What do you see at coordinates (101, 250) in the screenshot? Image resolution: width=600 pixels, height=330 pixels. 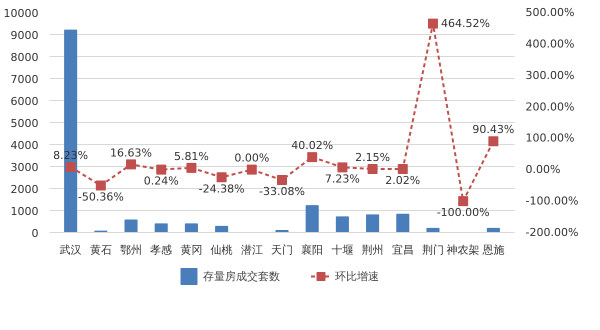 I see `x-tick-label: 黄石` at bounding box center [101, 250].